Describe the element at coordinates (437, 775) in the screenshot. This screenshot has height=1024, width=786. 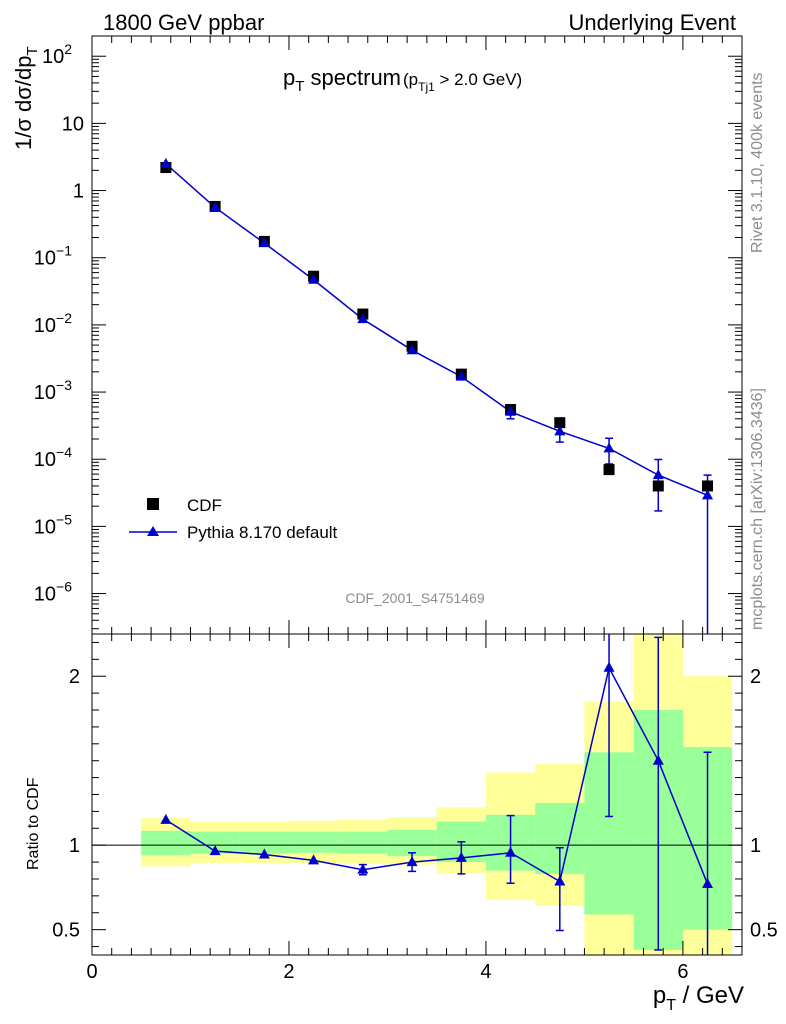
I see `ratio-line` at that location.